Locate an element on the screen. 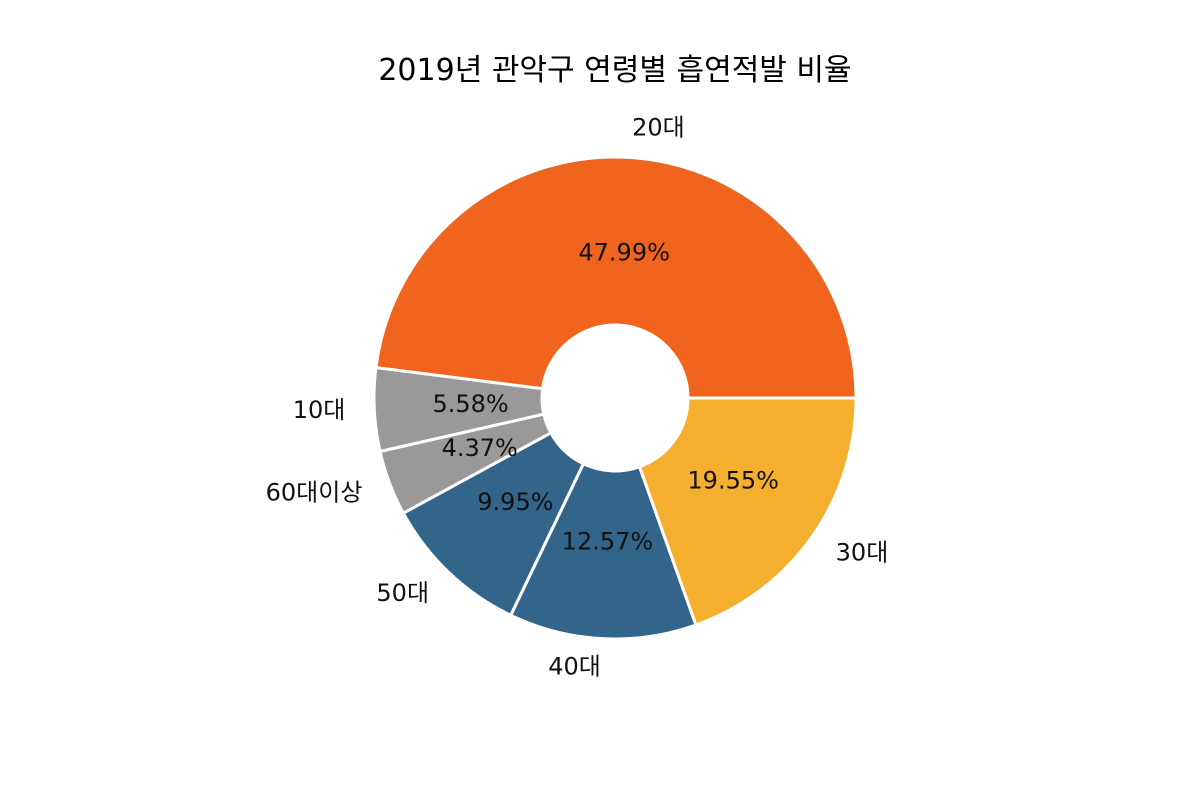  slice-label-0: 20대 is located at coordinates (658, 128).